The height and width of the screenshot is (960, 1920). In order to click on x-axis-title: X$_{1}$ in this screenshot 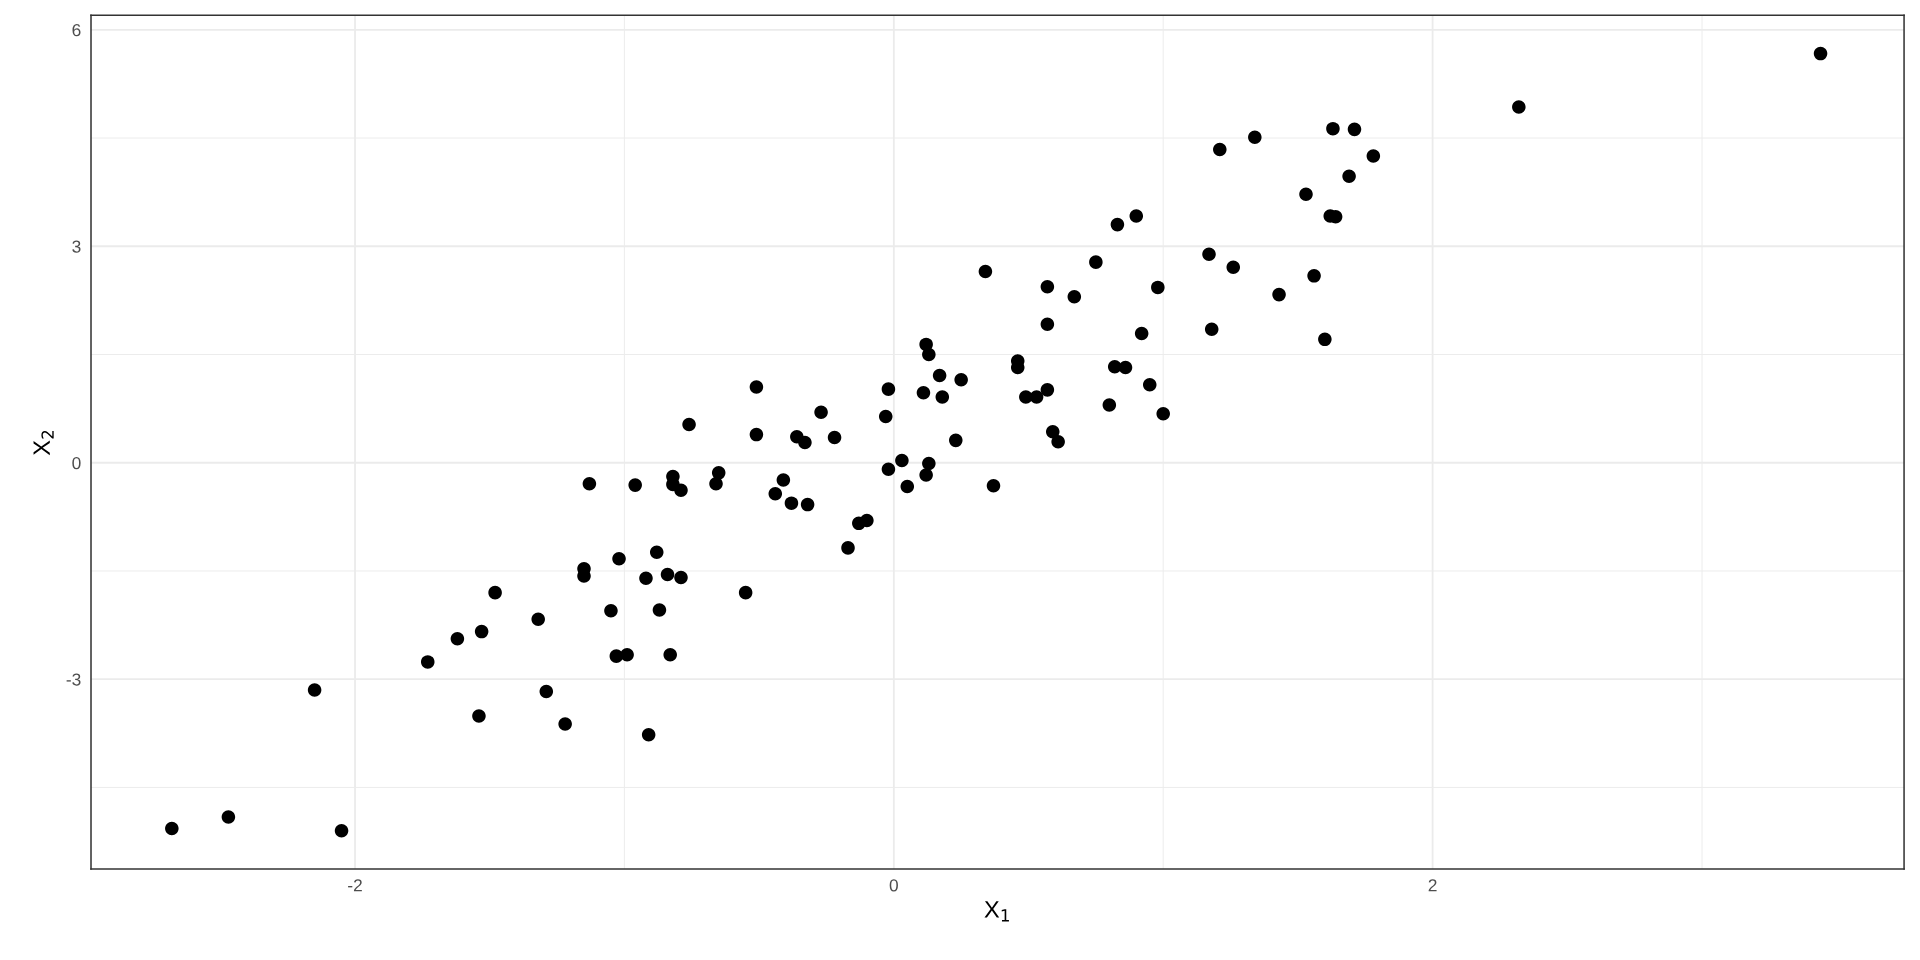, I will do `click(996, 911)`.